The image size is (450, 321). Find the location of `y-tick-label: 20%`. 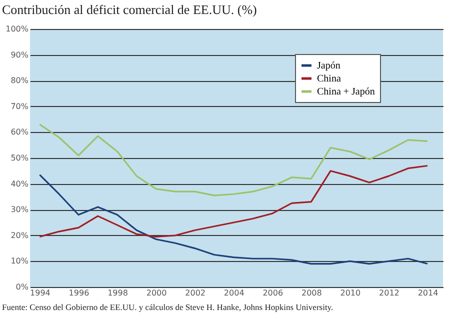

y-tick-label: 20% is located at coordinates (19, 235).